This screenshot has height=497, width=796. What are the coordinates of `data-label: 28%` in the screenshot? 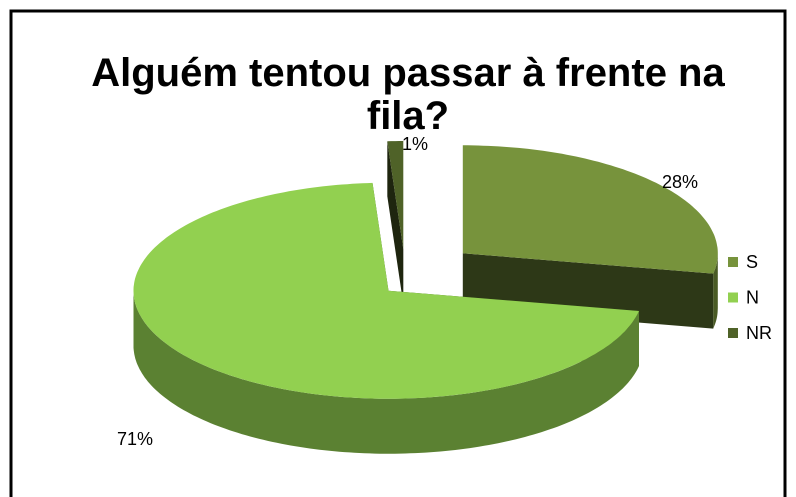 It's located at (680, 182).